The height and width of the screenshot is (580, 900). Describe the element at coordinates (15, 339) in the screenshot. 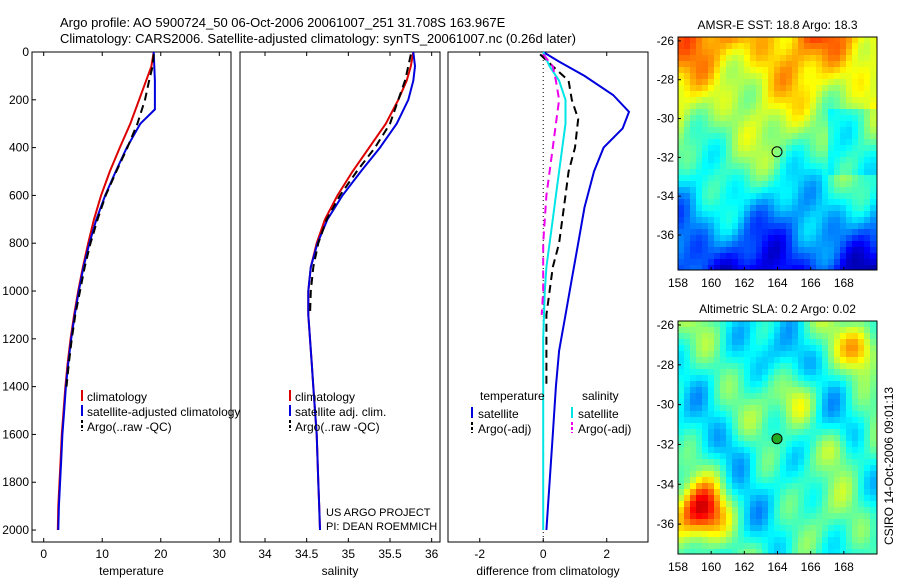

I see `y-tick-label: 1200` at that location.